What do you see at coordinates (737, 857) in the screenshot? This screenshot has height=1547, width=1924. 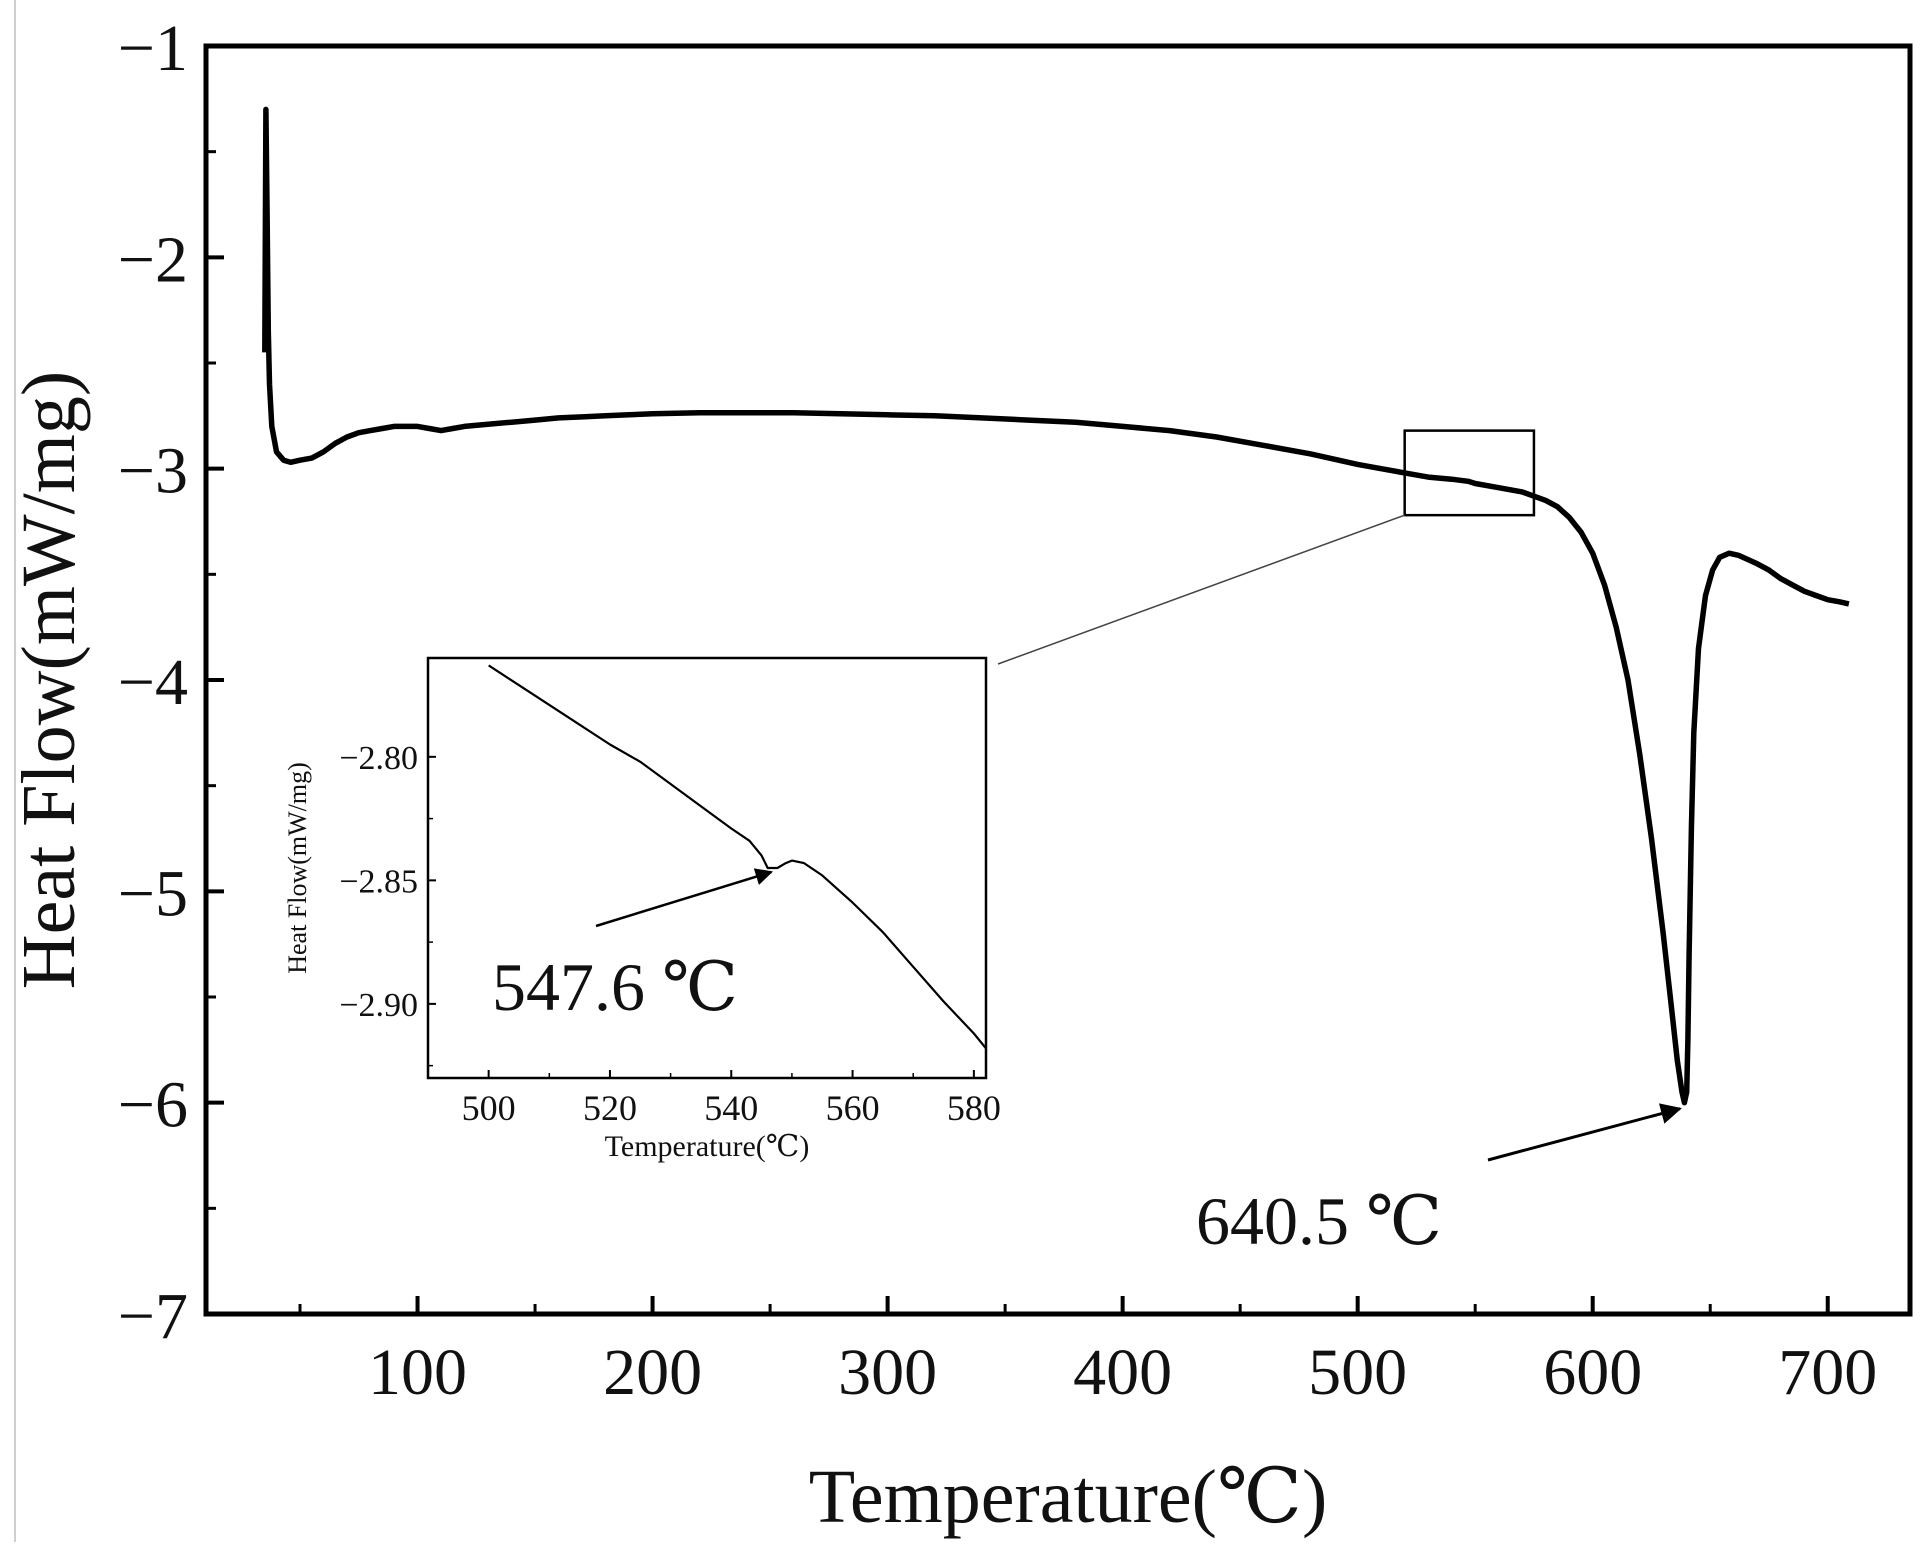 I see `inset-heat-flow-line` at bounding box center [737, 857].